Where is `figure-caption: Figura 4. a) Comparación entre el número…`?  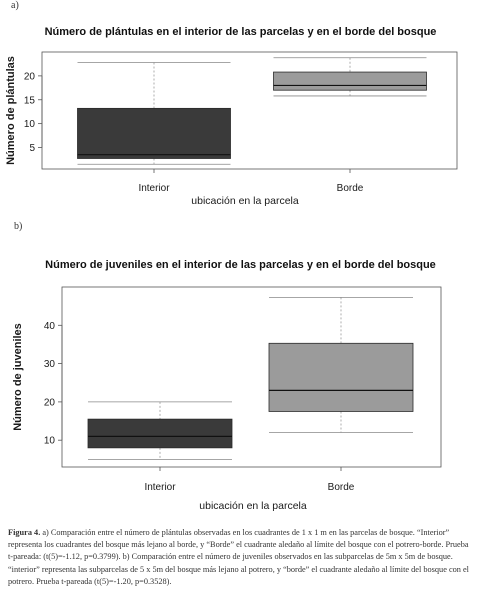 figure-caption: Figura 4. a) Comparación entre el número… is located at coordinates (241, 557).